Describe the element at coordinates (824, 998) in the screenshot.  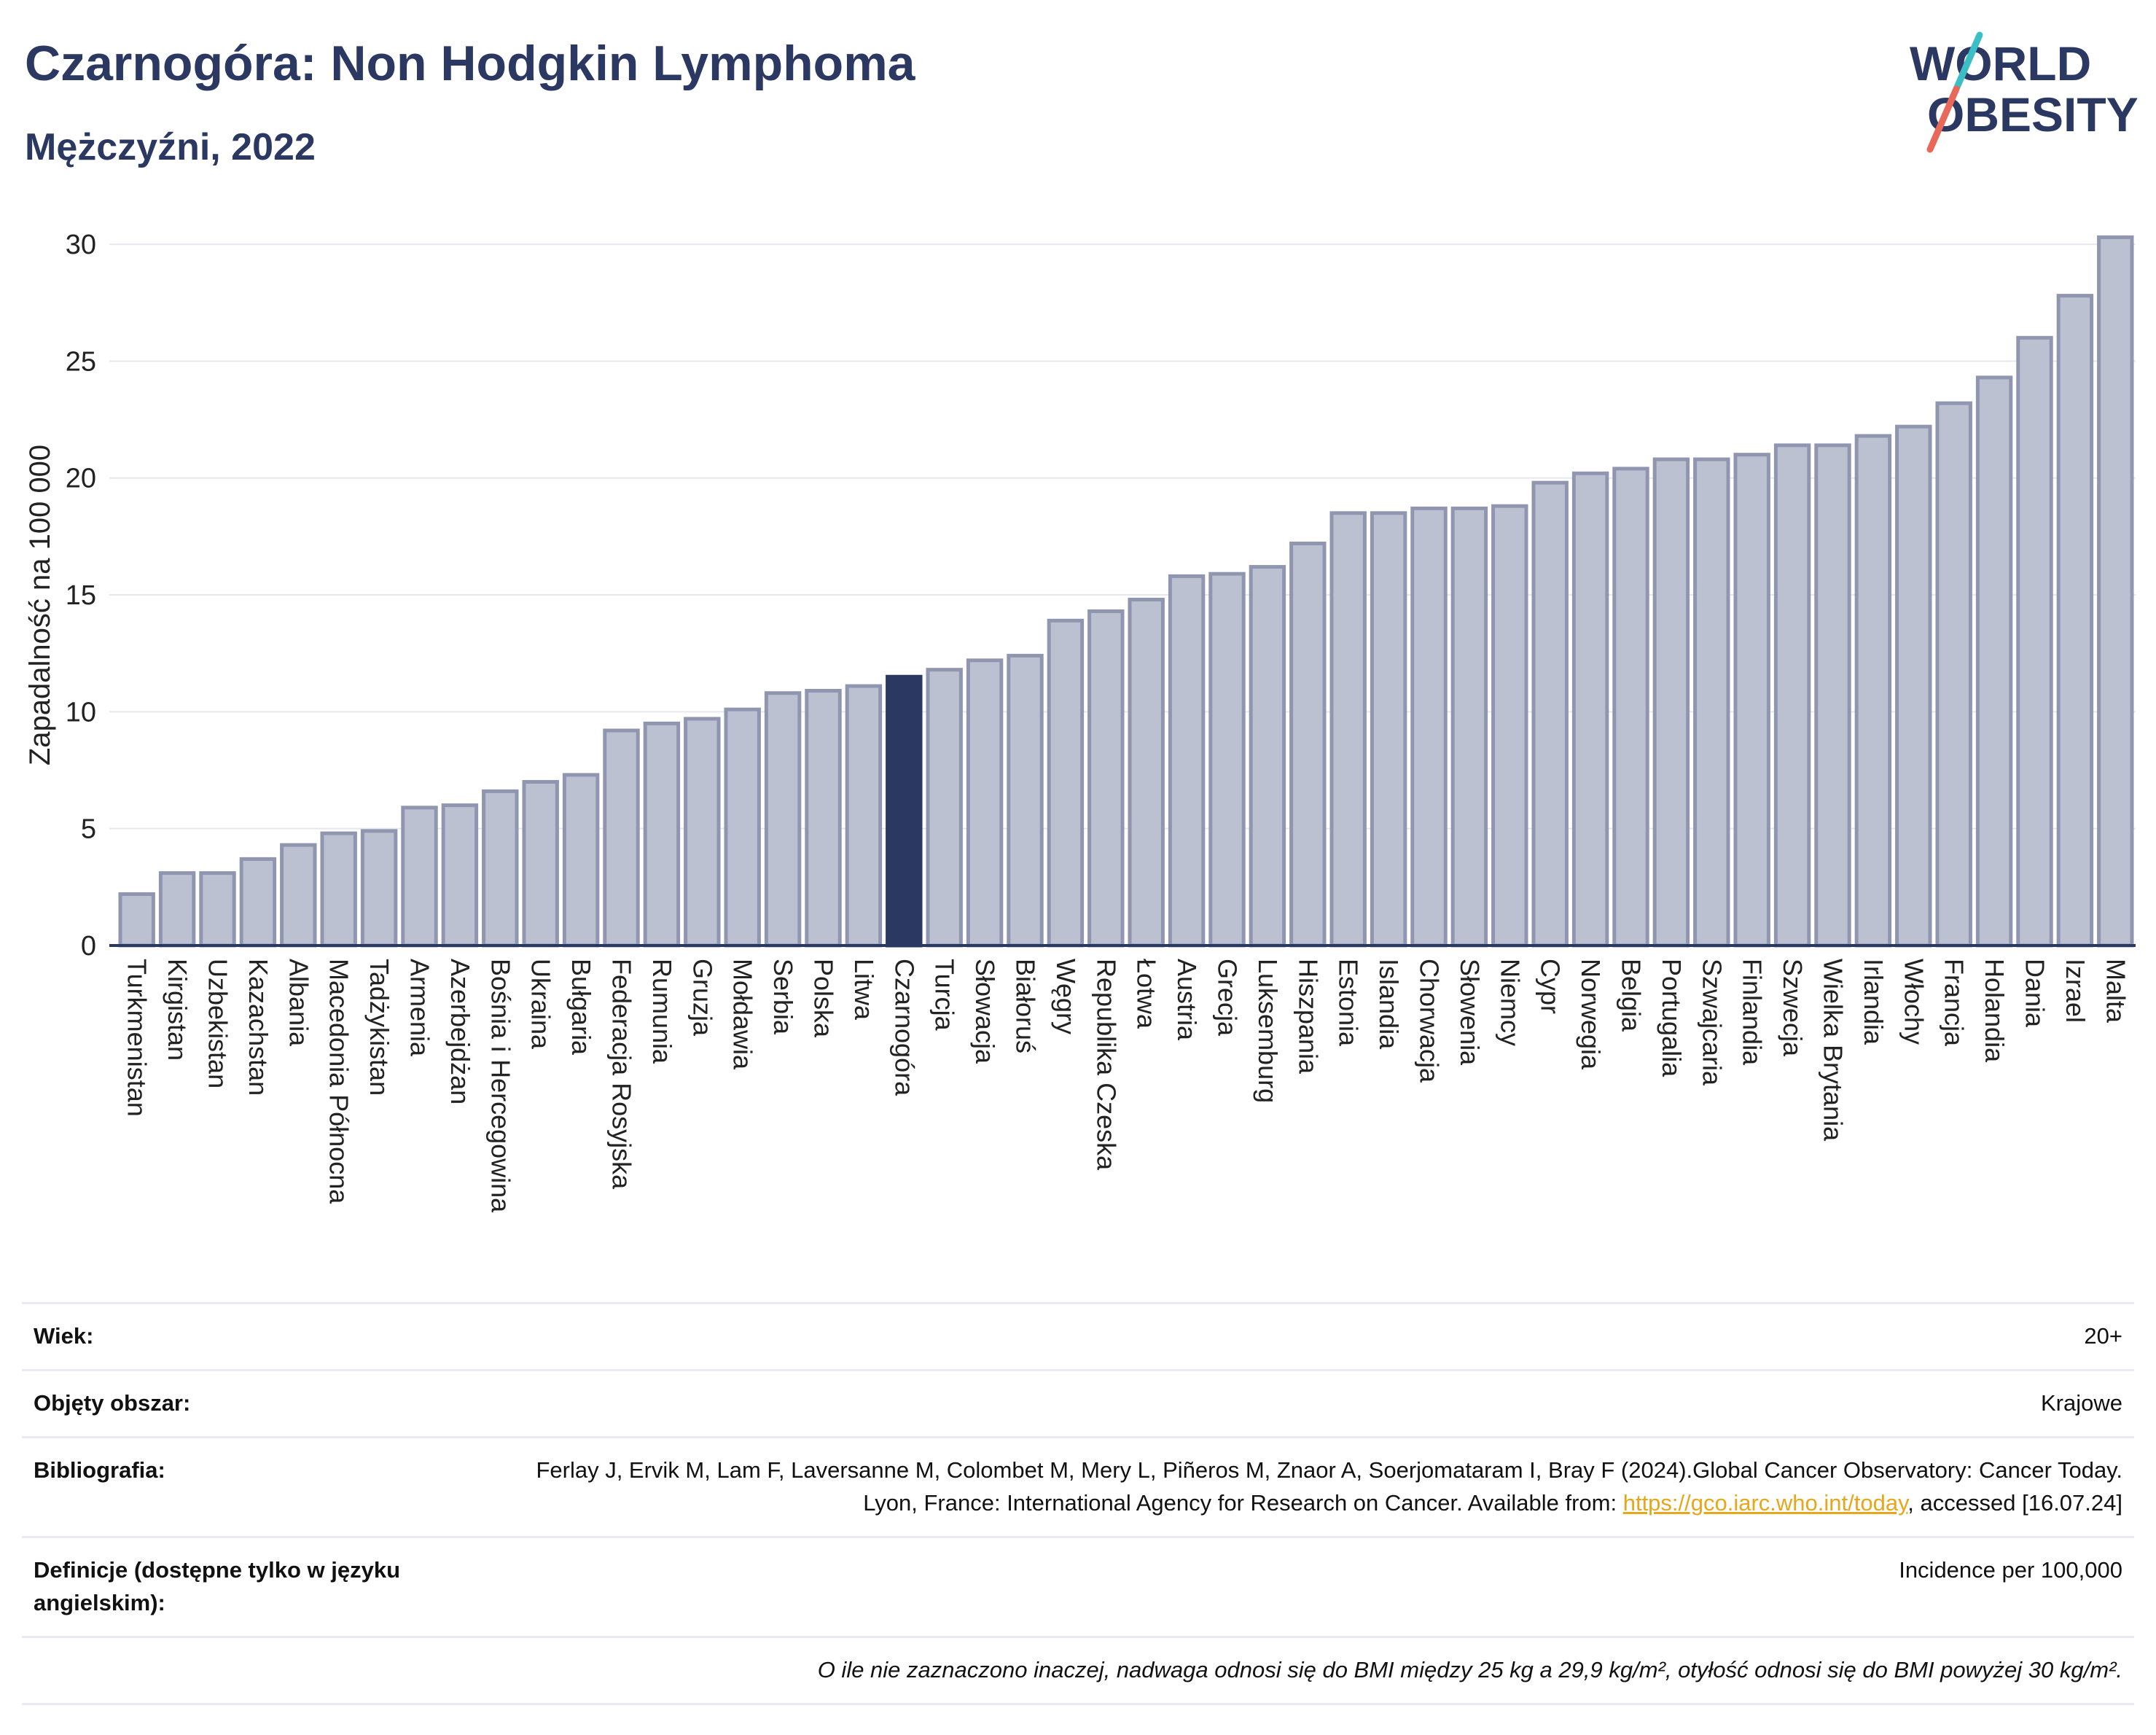
I see `x-tick-label: Polska` at that location.